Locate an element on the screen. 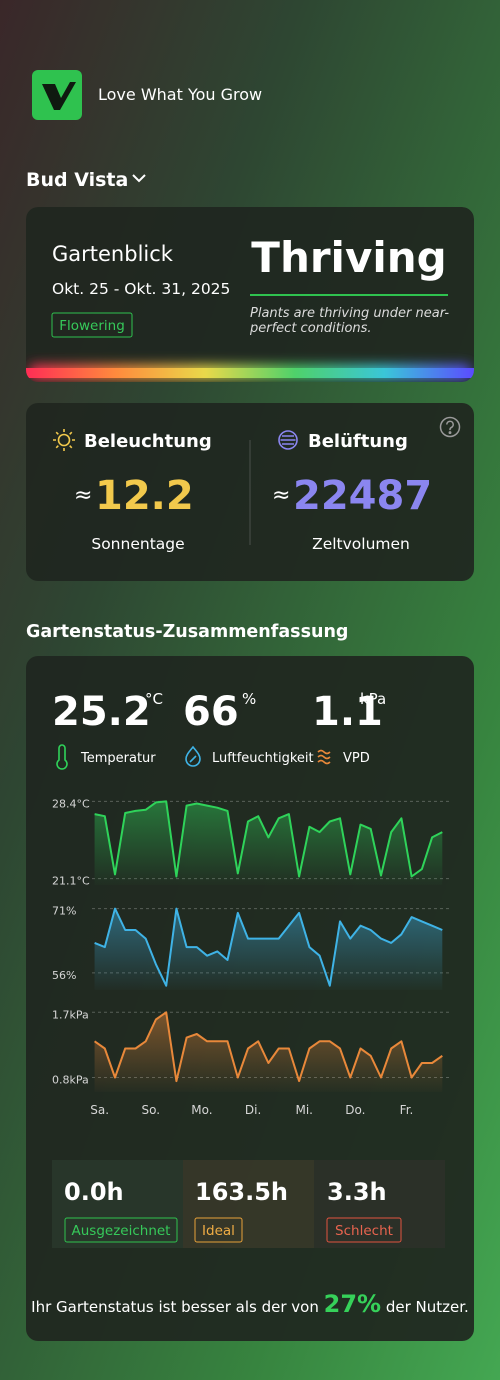  vpd-icon is located at coordinates (324, 757).